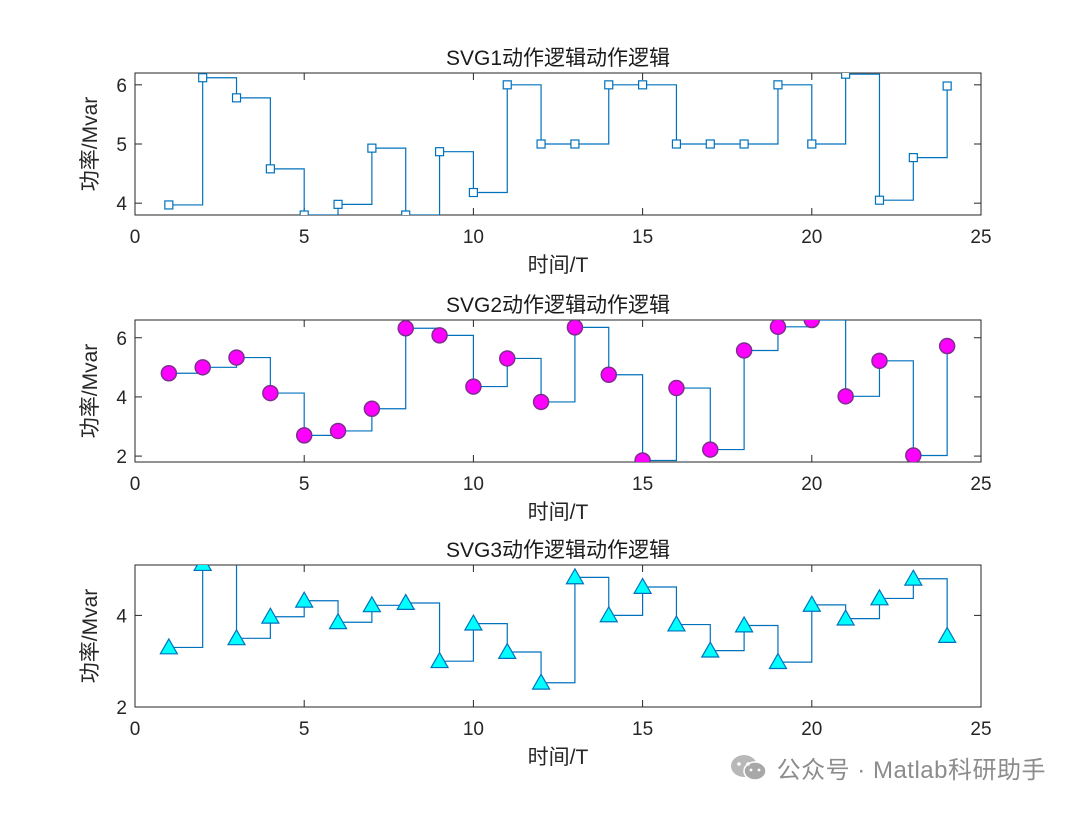  What do you see at coordinates (558, 550) in the screenshot?
I see `chart-title: SVG3动作逻辑动作逻辑` at bounding box center [558, 550].